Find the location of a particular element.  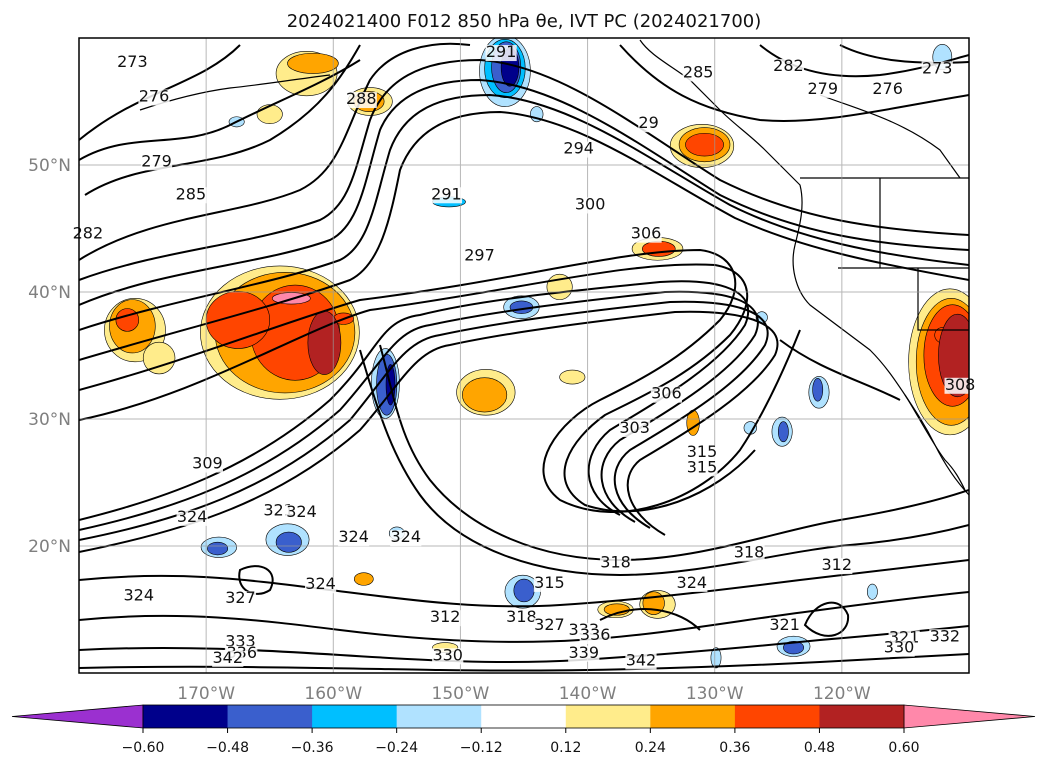

contour-label: 300 is located at coordinates (590, 203).